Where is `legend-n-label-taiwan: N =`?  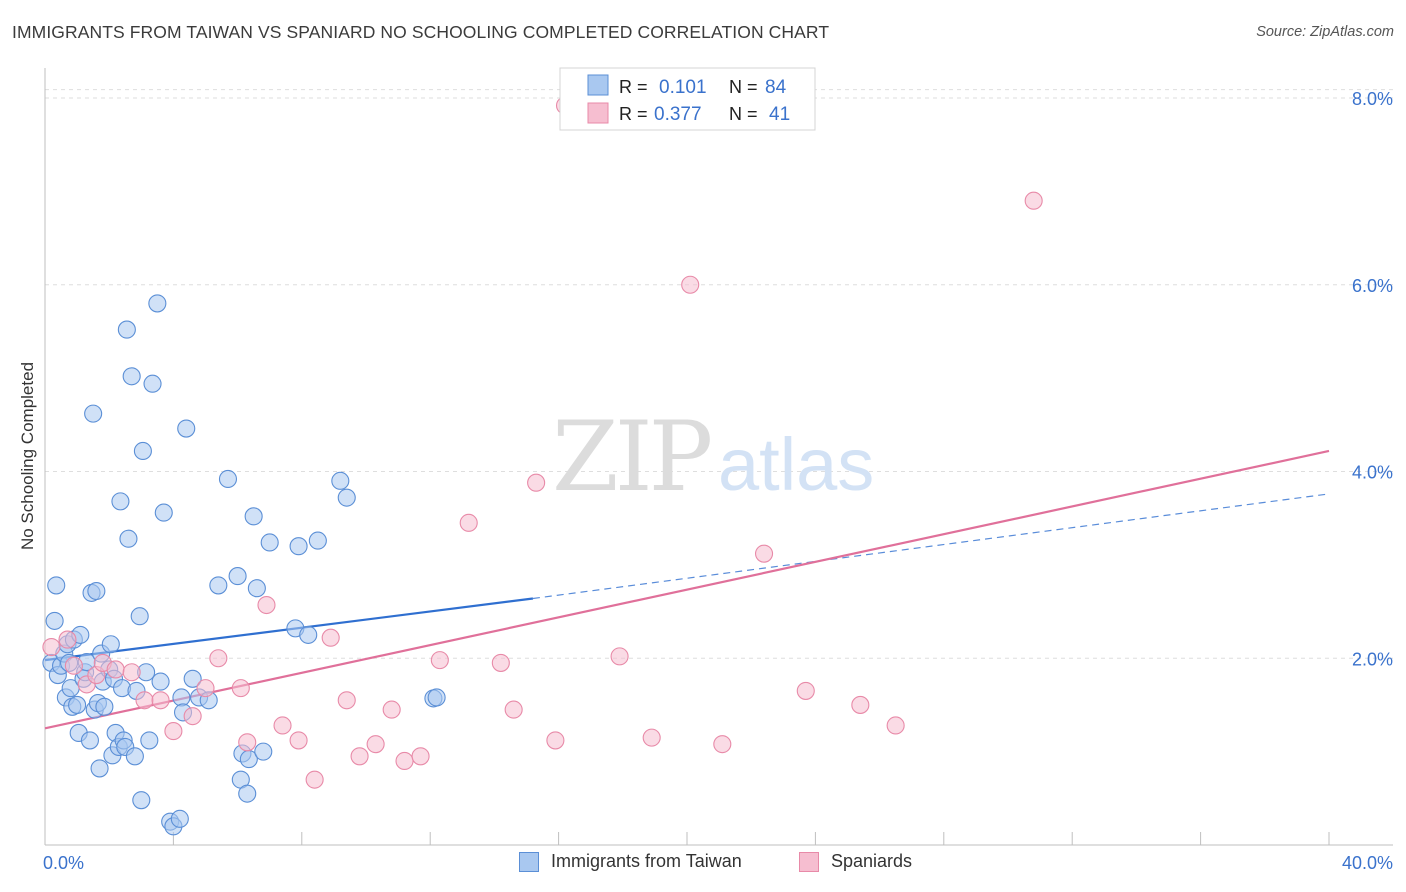
legend-n-label-taiwan: N = is located at coordinates (743, 87).